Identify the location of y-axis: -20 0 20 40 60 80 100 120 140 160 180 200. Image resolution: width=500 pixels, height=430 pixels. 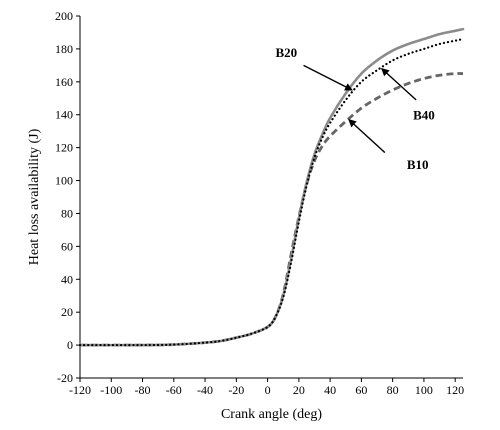
(67, 197).